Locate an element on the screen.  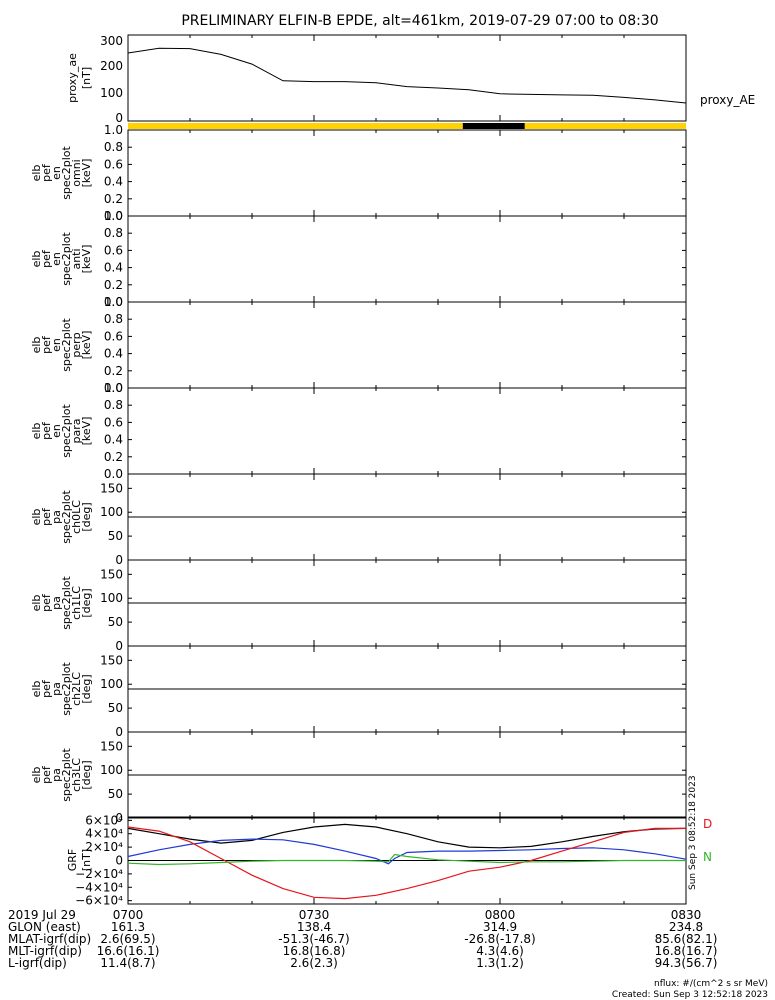
footer-row-value: 94.3(56.7) is located at coordinates (686, 963).